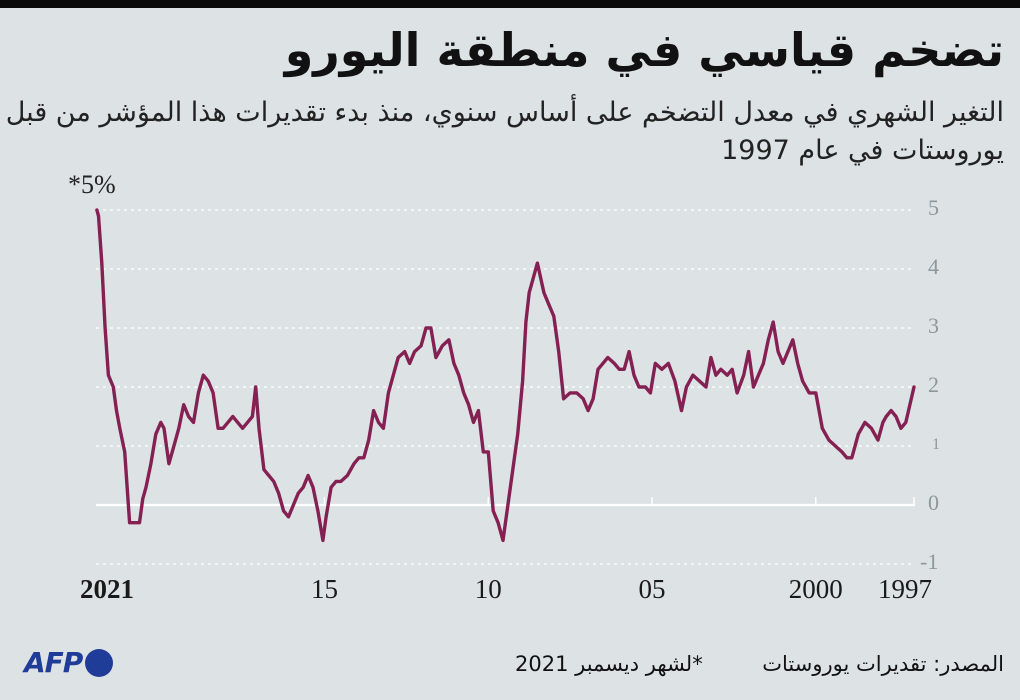  I want to click on afp-logo: AFP, so click(69, 662).